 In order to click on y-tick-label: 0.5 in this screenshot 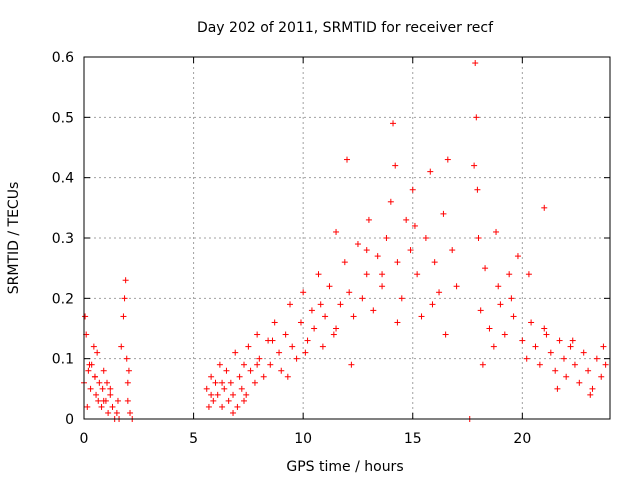, I will do `click(63, 118)`.